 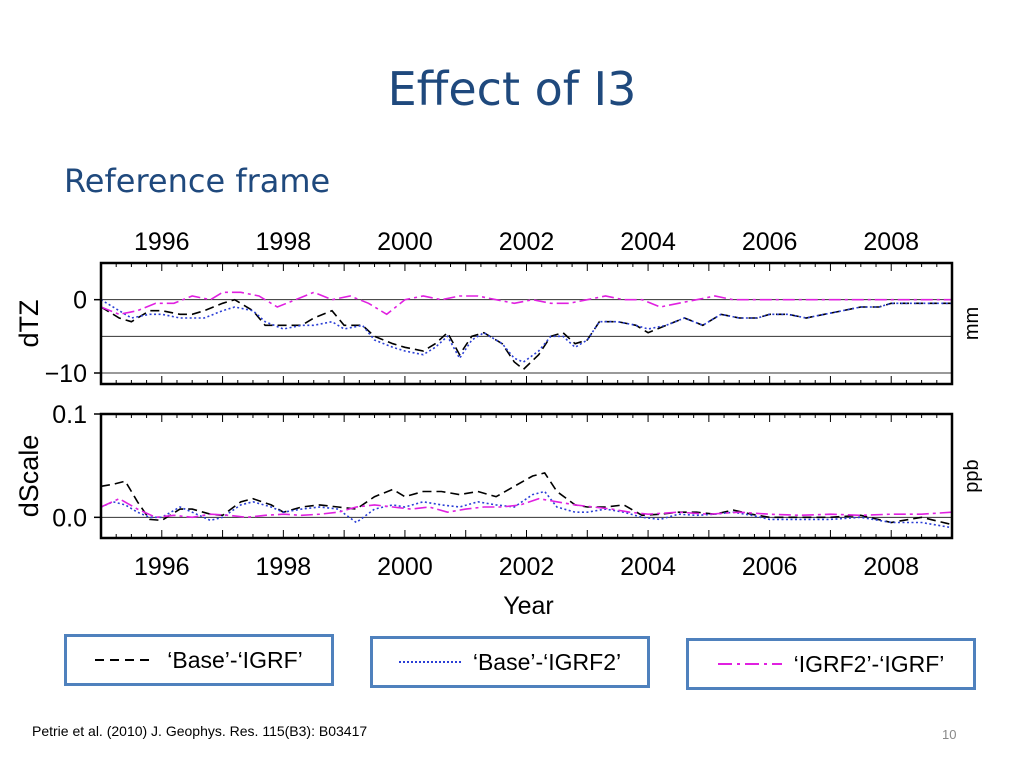 I want to click on legend-item-base-igrf: ‘Base’-‘IGRF’, so click(x=199, y=660).